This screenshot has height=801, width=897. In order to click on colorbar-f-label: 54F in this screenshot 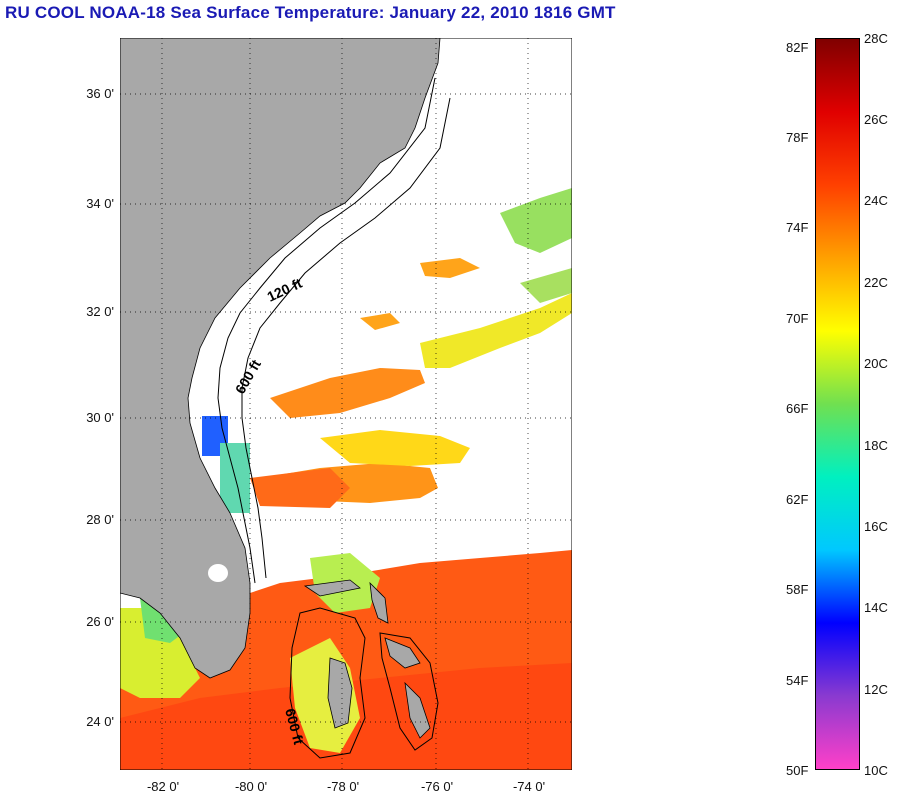, I will do `click(797, 680)`.